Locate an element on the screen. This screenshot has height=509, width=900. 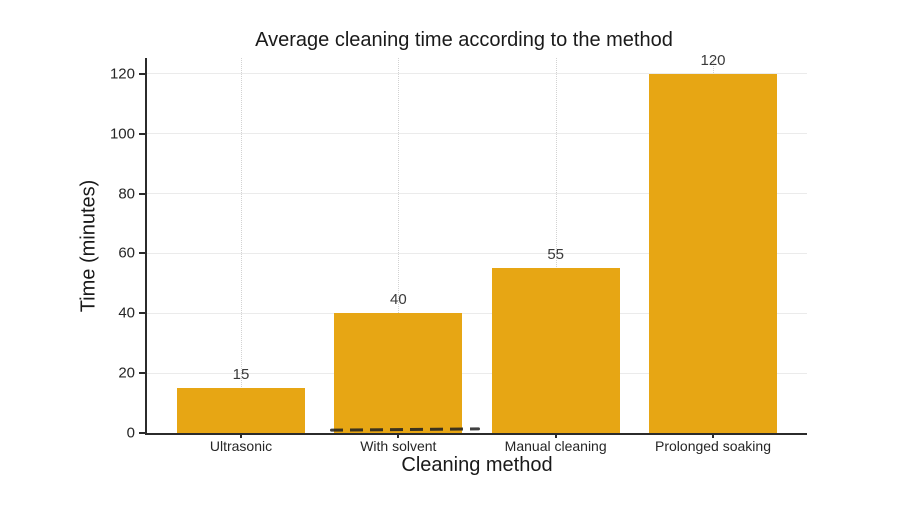
bar-manual-cleaning is located at coordinates (555, 350).